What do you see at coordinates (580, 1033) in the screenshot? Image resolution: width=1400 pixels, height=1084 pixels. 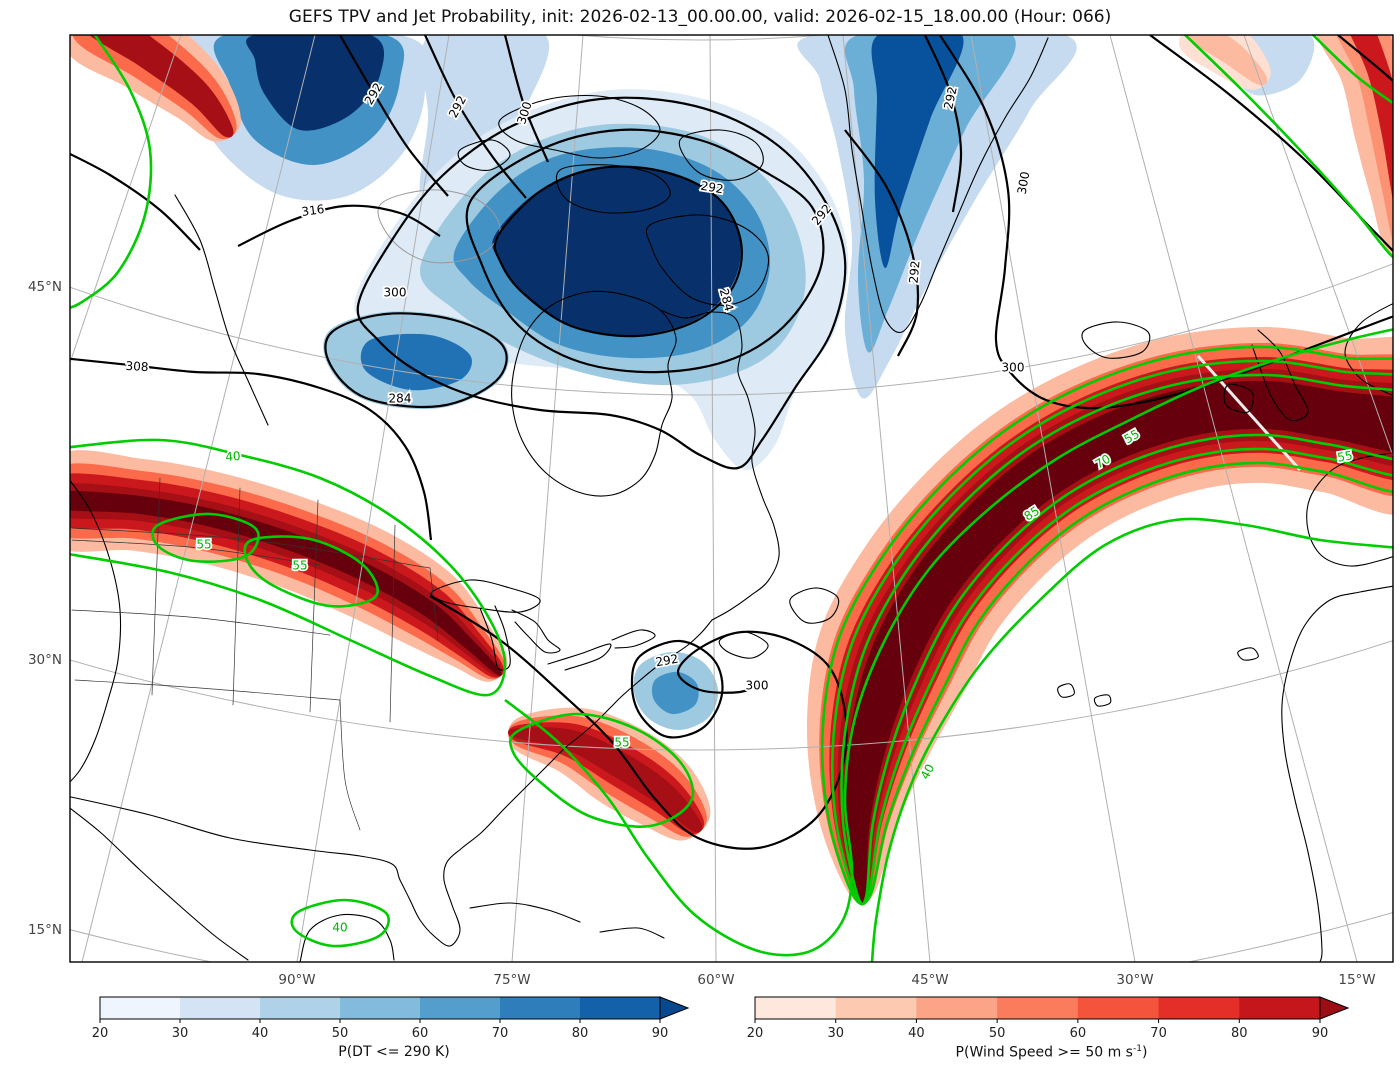 I see `colorbar-tick-label: 80` at bounding box center [580, 1033].